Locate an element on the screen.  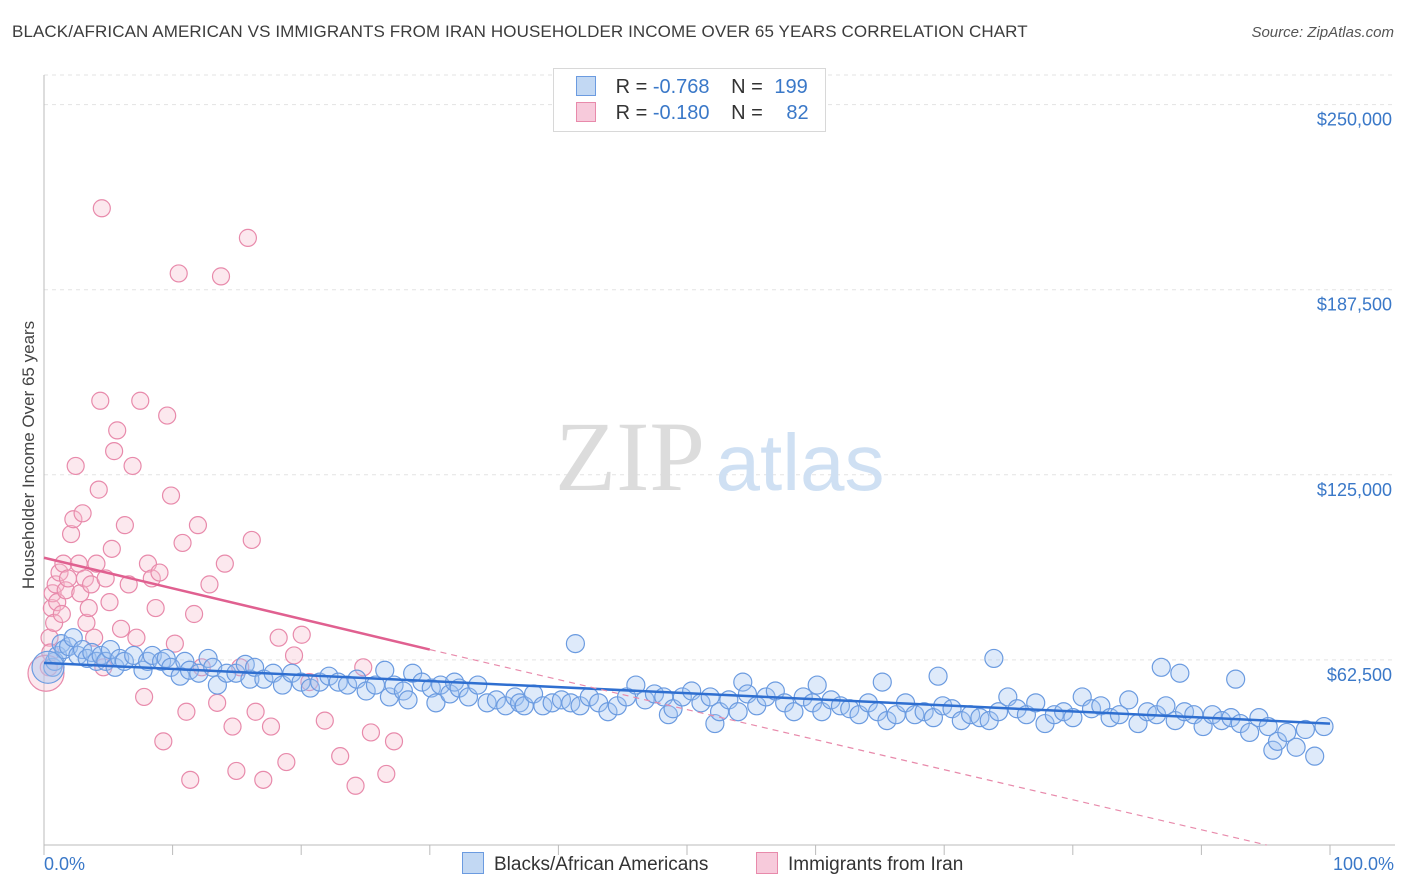
series-black-points is located at coordinates (682, 697).